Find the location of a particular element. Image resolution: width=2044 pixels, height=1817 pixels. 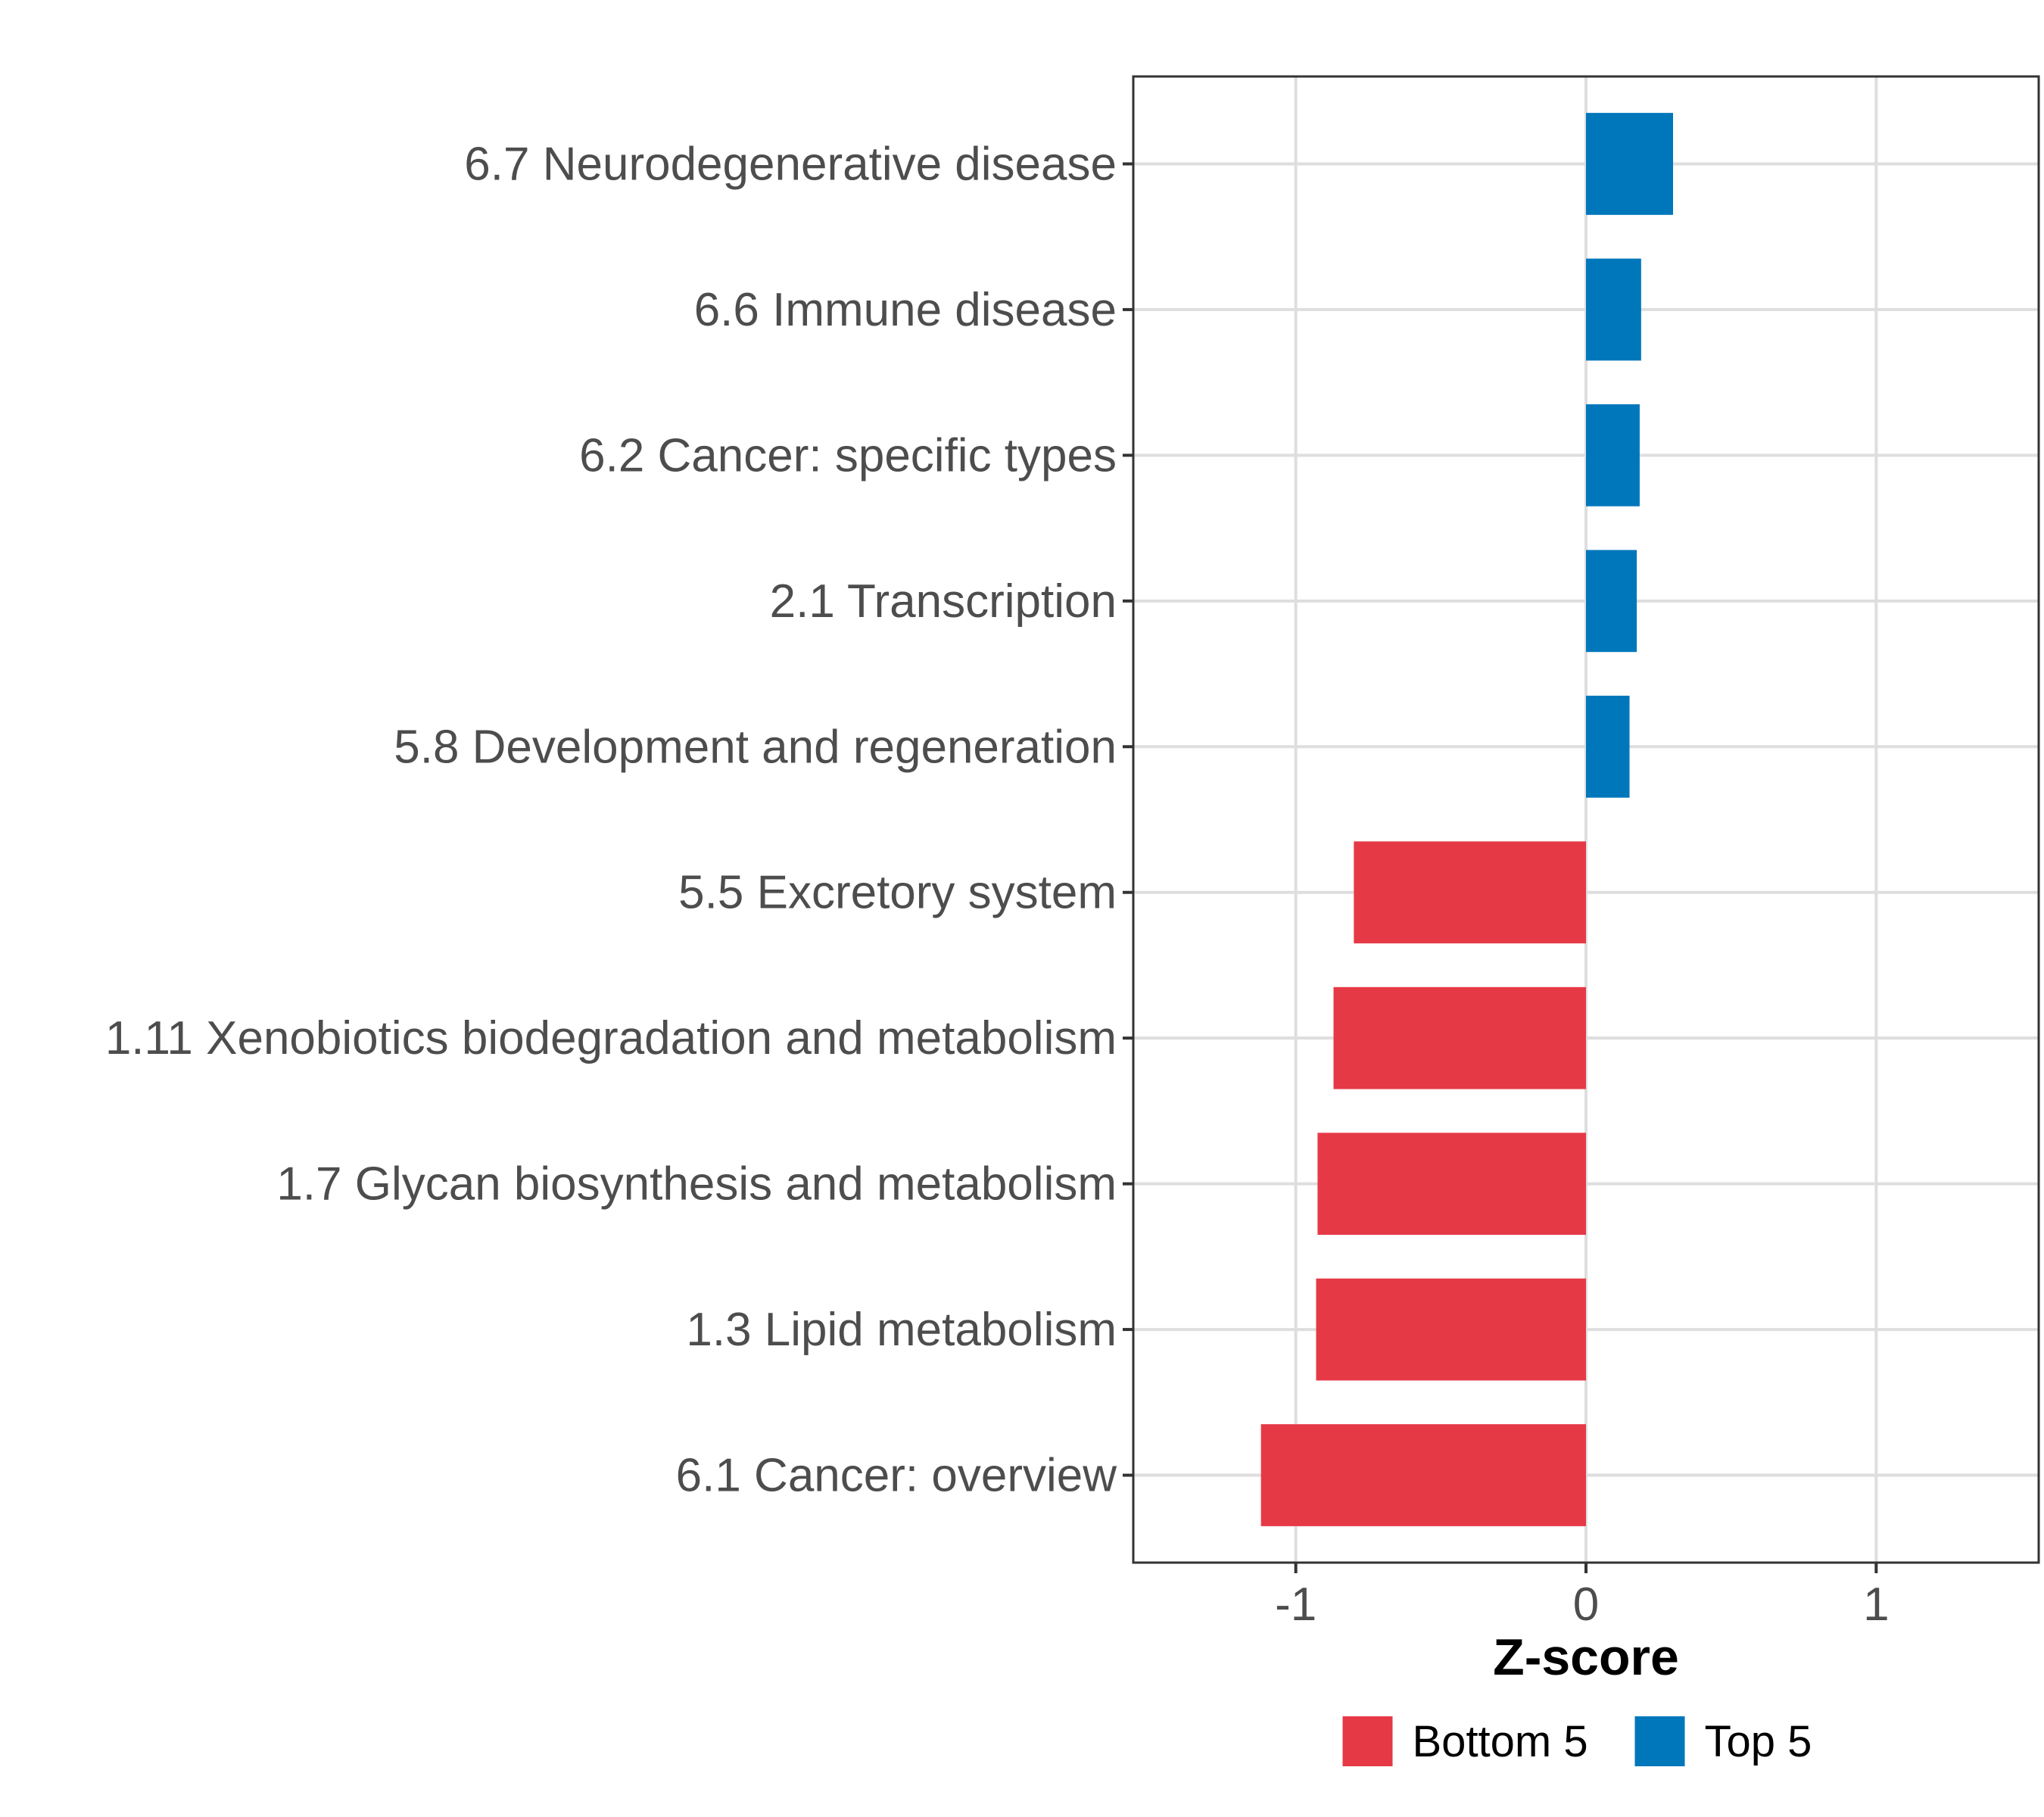

x-axis: -1 0 1 is located at coordinates (1582, 1597).